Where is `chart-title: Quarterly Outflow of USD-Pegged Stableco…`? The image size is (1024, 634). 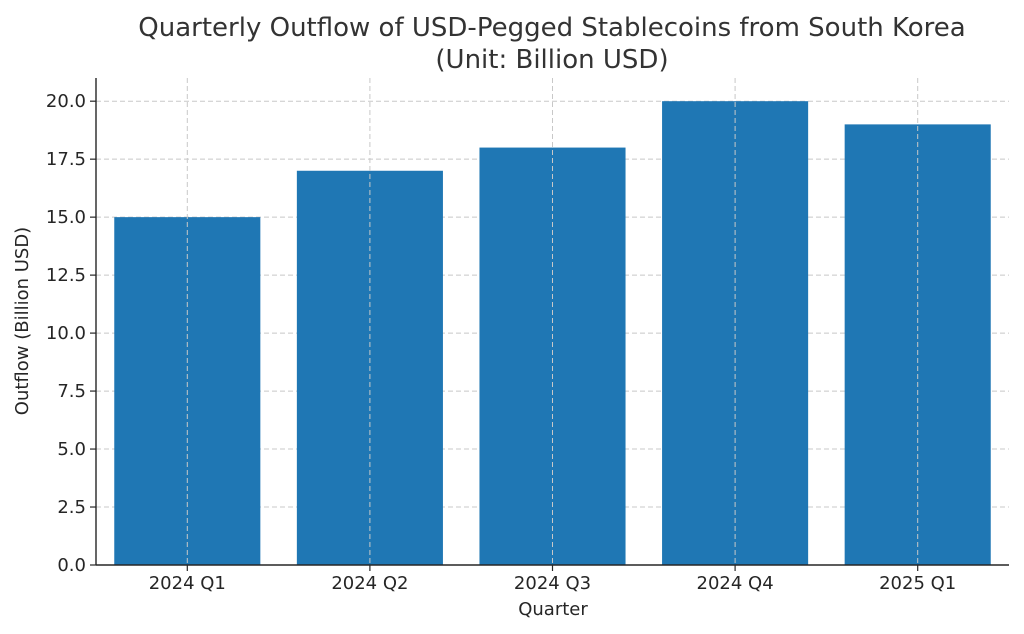
chart-title: Quarterly Outflow of USD-Pegged Stableco… is located at coordinates (551, 28).